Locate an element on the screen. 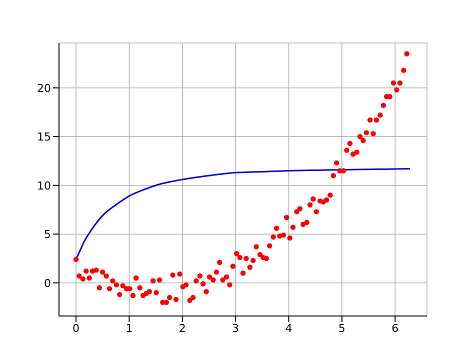 This screenshot has width=474, height=355. x-tick-label: 6 is located at coordinates (395, 328).